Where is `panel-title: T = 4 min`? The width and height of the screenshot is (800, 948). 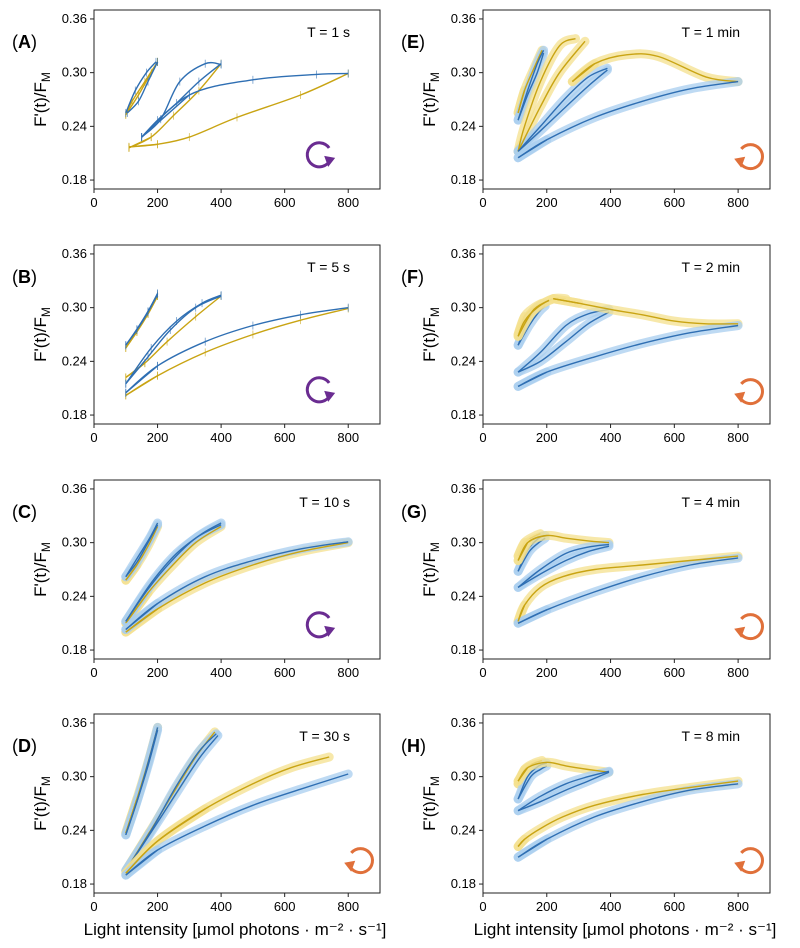 panel-title: T = 4 min is located at coordinates (711, 502).